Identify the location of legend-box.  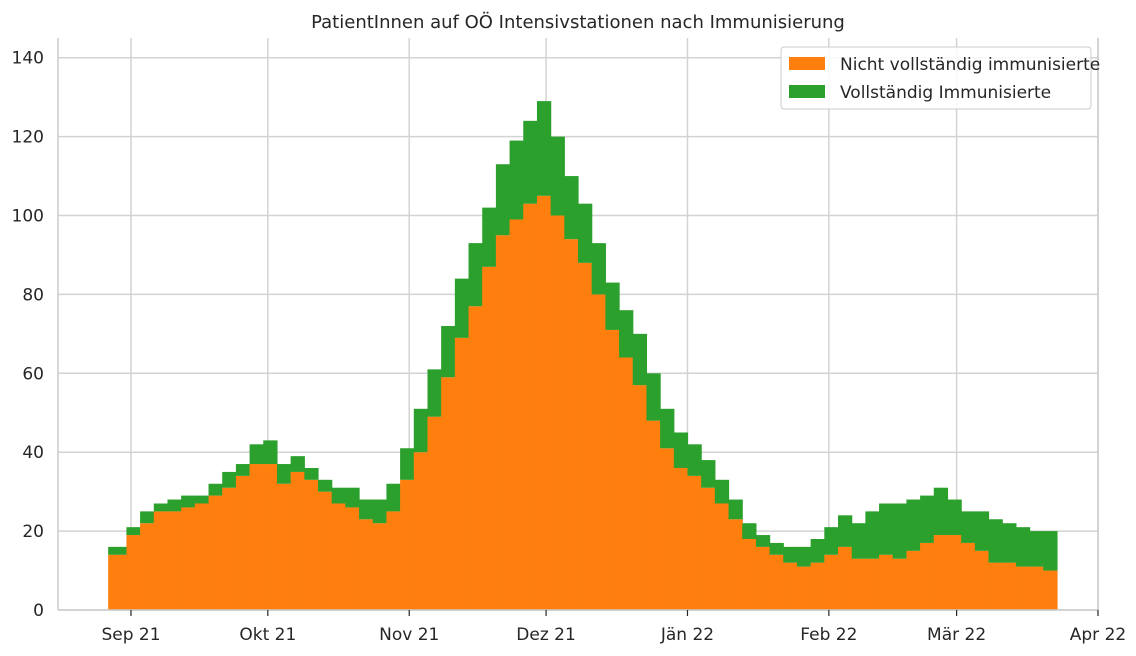
(936, 78).